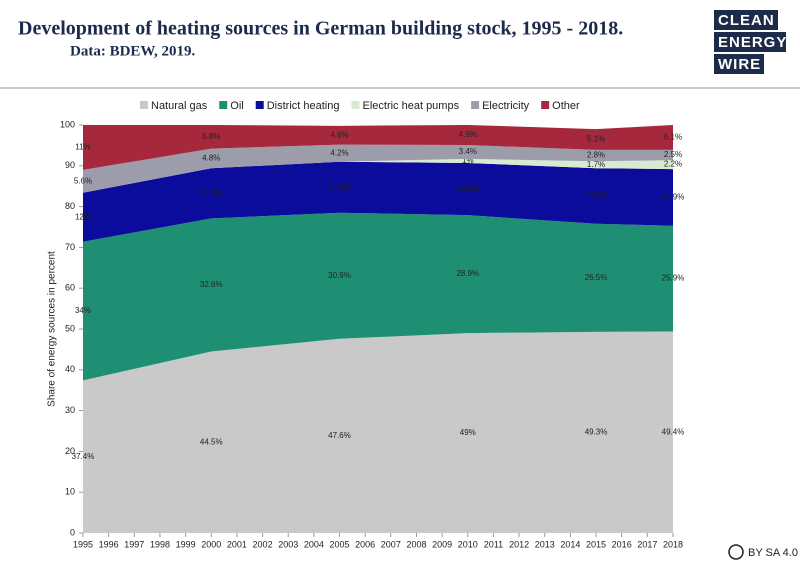  Describe the element at coordinates (70, 410) in the screenshot. I see `y-tick-label: 30` at that location.